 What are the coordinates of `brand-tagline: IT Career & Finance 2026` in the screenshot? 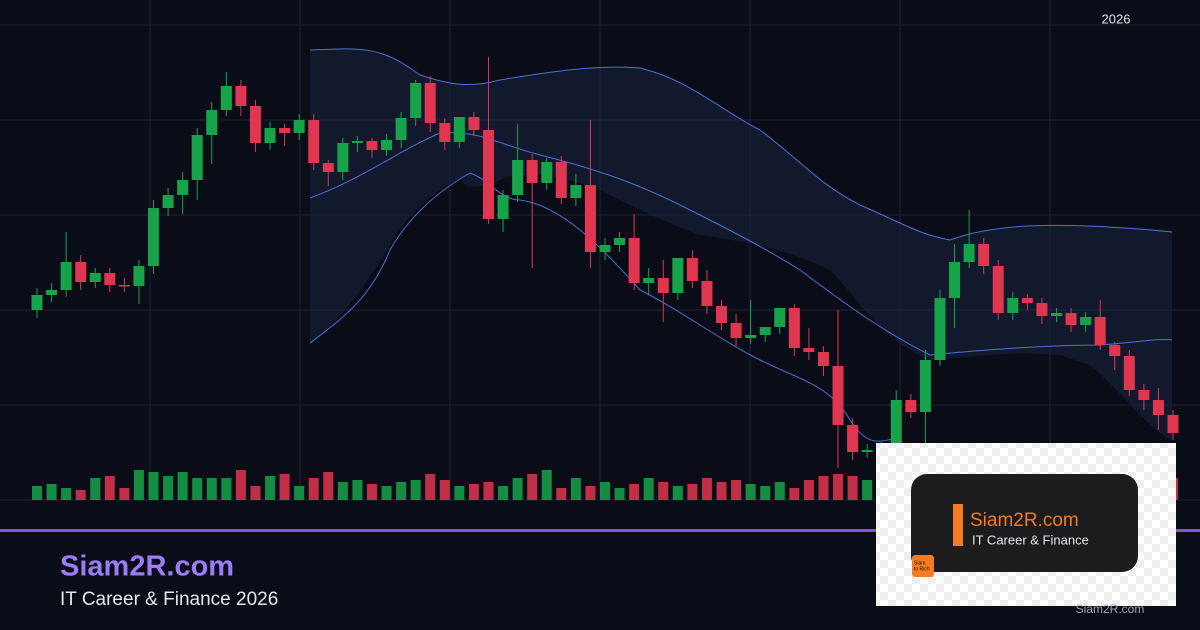 It's located at (169, 599).